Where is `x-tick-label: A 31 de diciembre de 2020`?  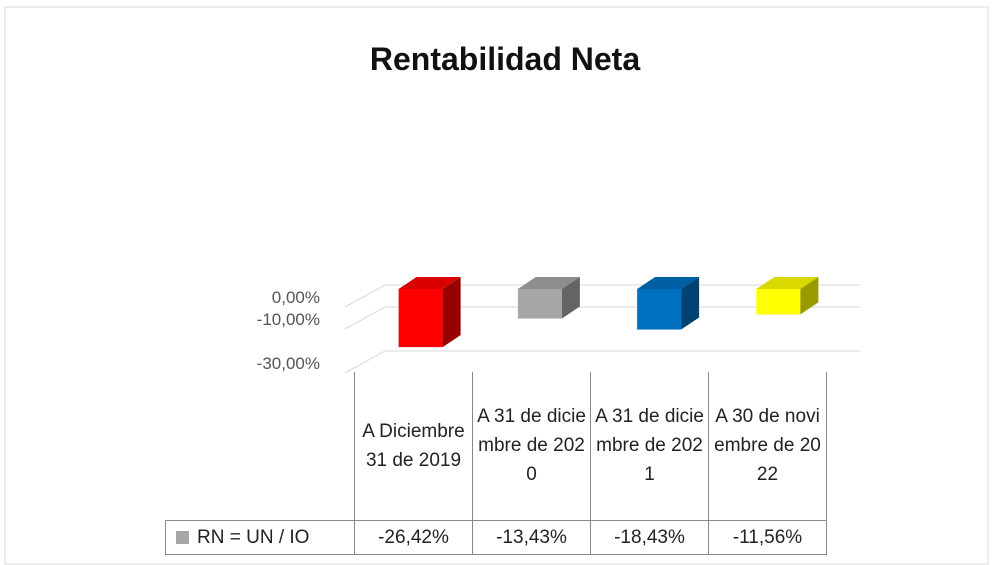 x-tick-label: A 31 de diciembre de 2020 is located at coordinates (531, 446).